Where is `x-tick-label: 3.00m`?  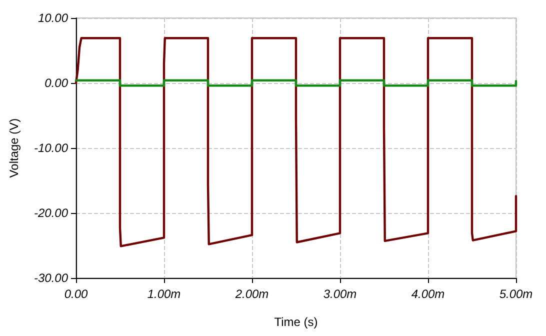
x-tick-label: 3.00m is located at coordinates (340, 294).